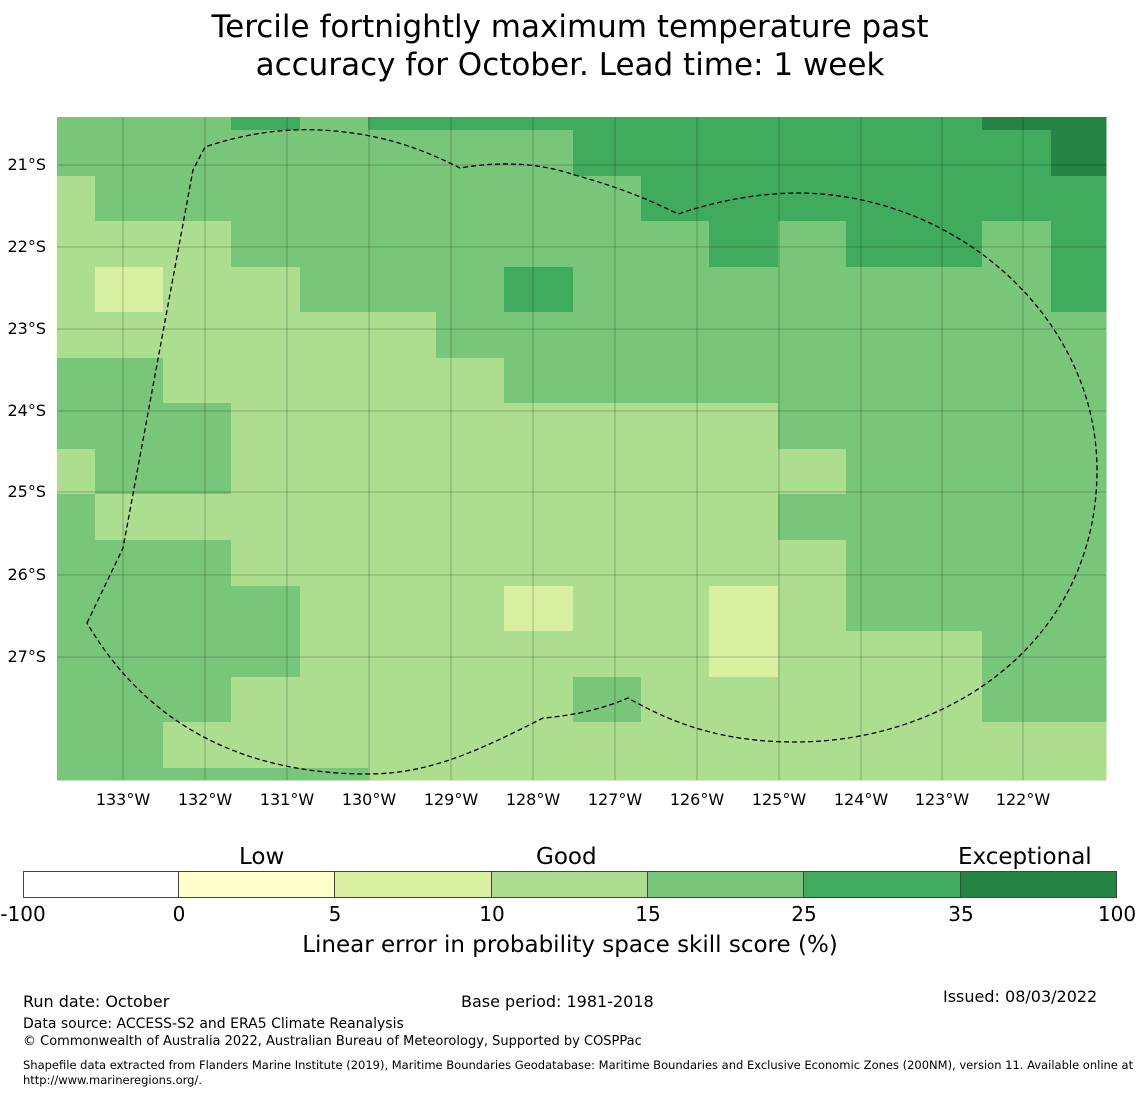 This screenshot has width=1140, height=1095. Describe the element at coordinates (96, 1001) in the screenshot. I see `run-date: Run date: October` at that location.